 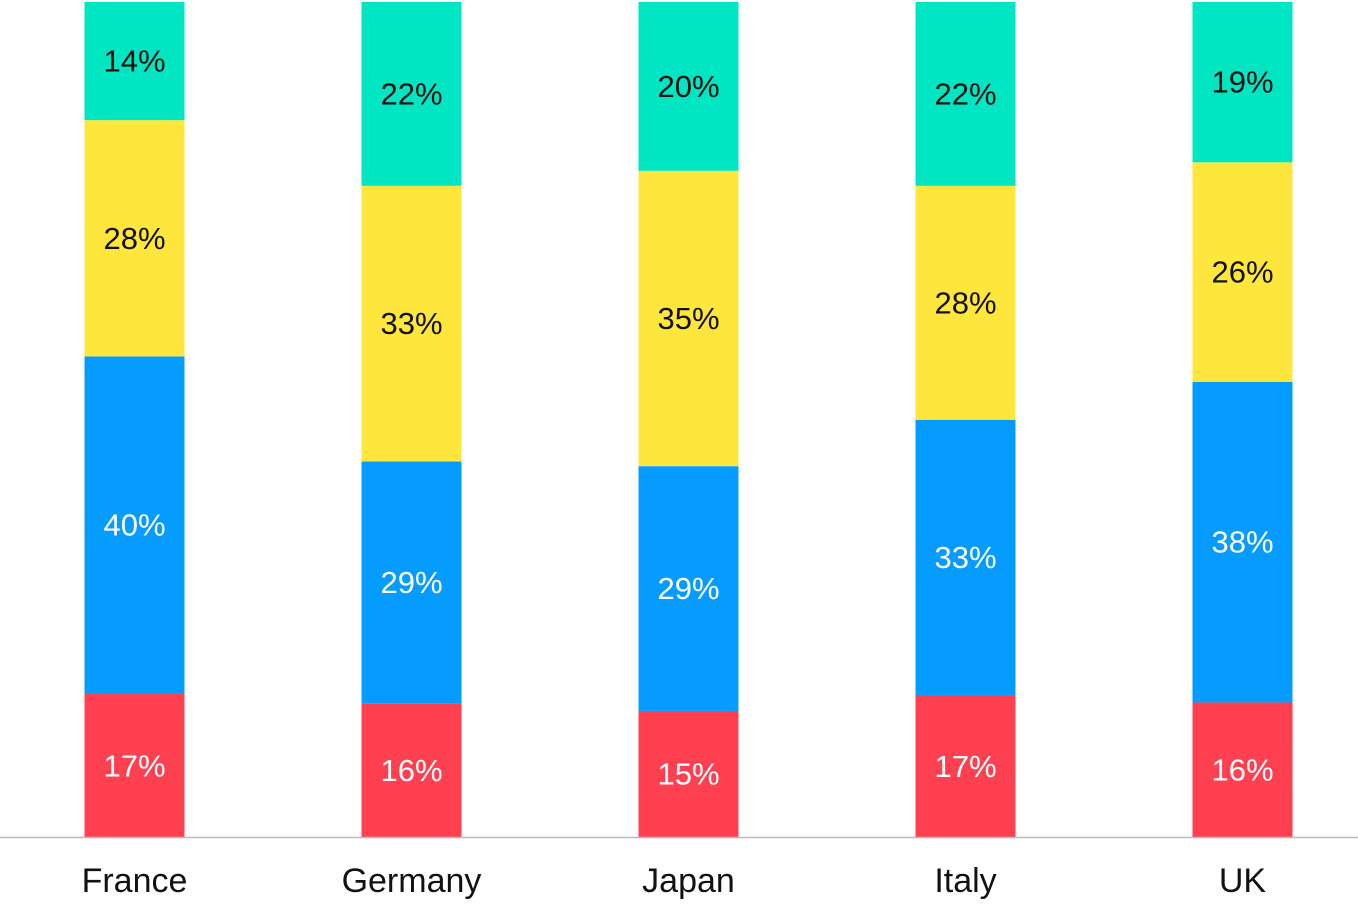 What do you see at coordinates (1243, 881) in the screenshot?
I see `category-label-uk: UK` at bounding box center [1243, 881].